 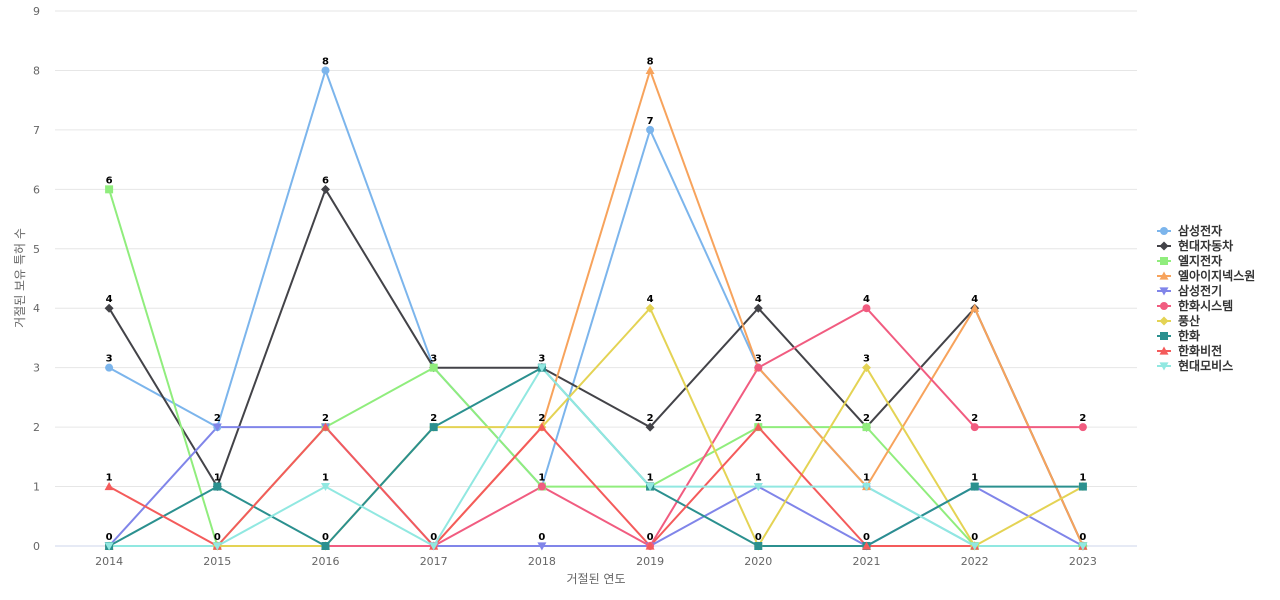 I want to click on legend-item: 삼성전자, so click(x=1189, y=230).